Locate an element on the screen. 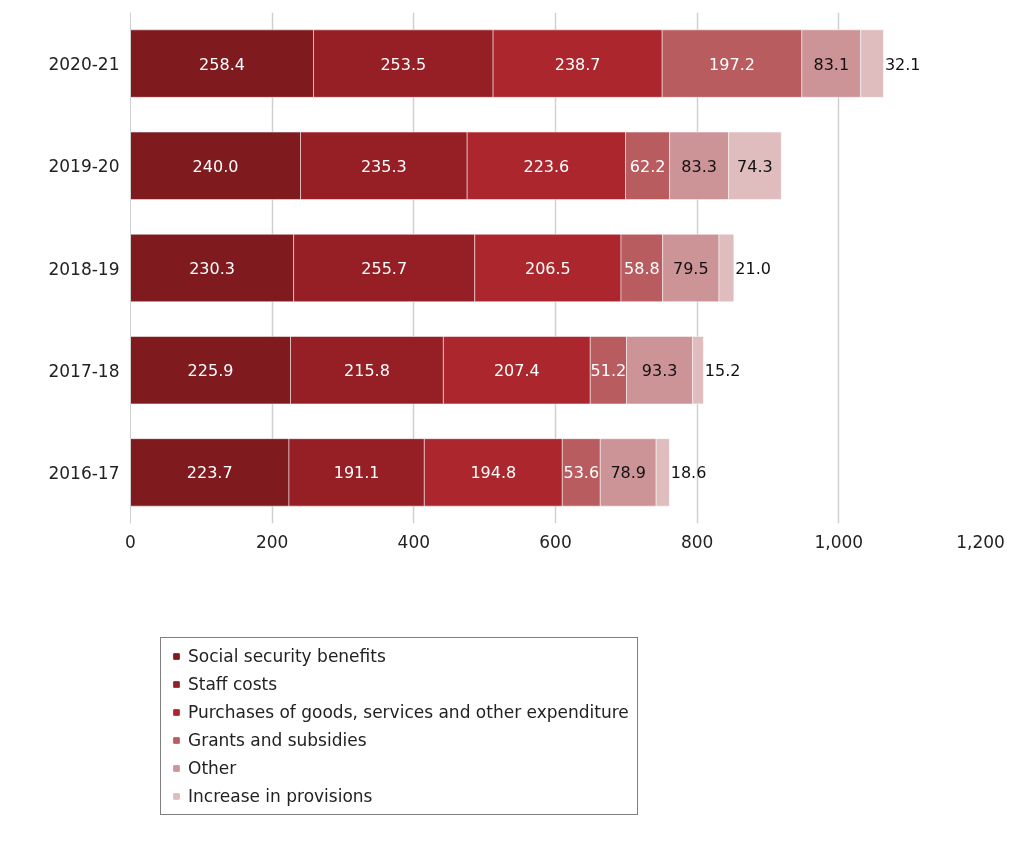 The height and width of the screenshot is (857, 1023). data-label: 58.8 is located at coordinates (642, 268).